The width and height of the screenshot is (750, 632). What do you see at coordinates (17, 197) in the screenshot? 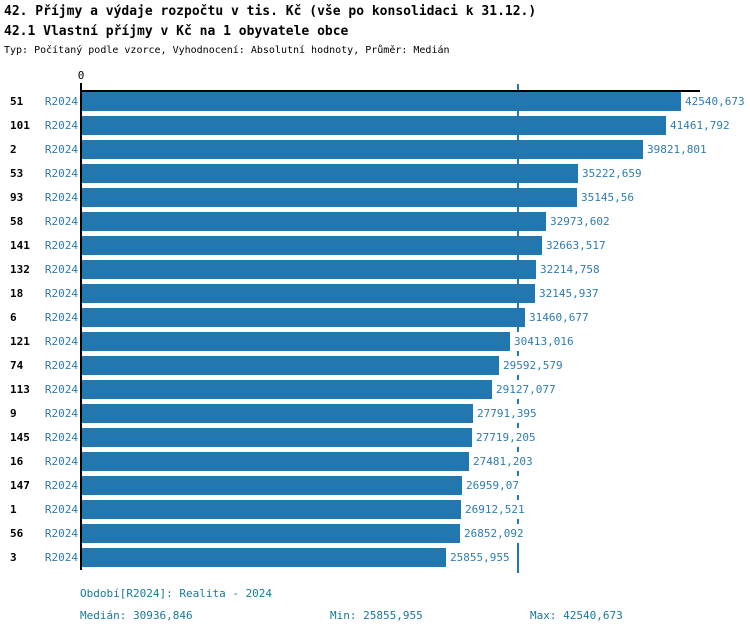
I see `row-category-label: 93` at bounding box center [17, 197].